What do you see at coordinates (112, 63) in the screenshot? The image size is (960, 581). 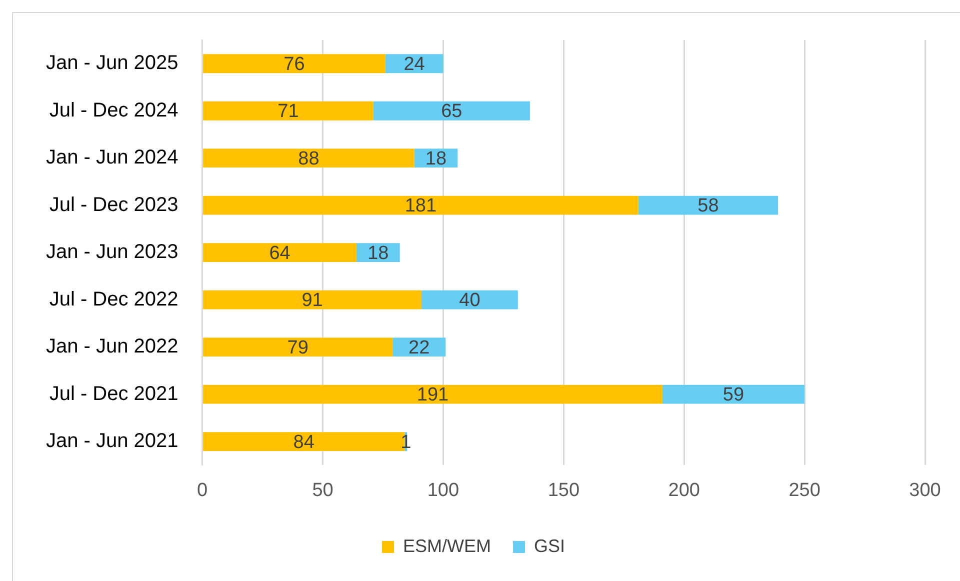 I see `y-tick-label: Jan - Jun 2025` at bounding box center [112, 63].